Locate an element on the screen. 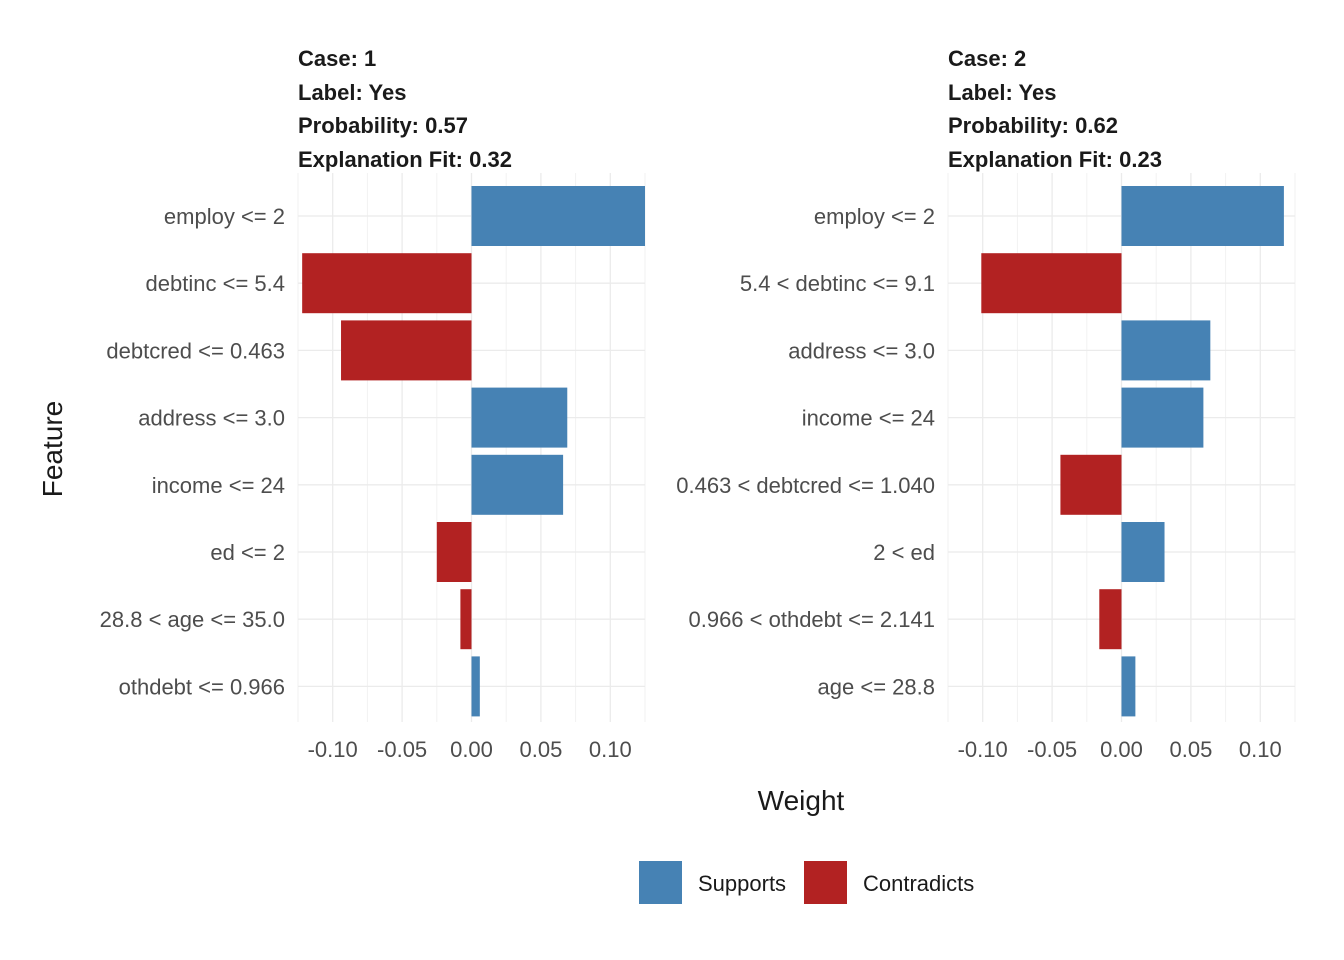  legend: Supports Contradicts is located at coordinates (806, 882).